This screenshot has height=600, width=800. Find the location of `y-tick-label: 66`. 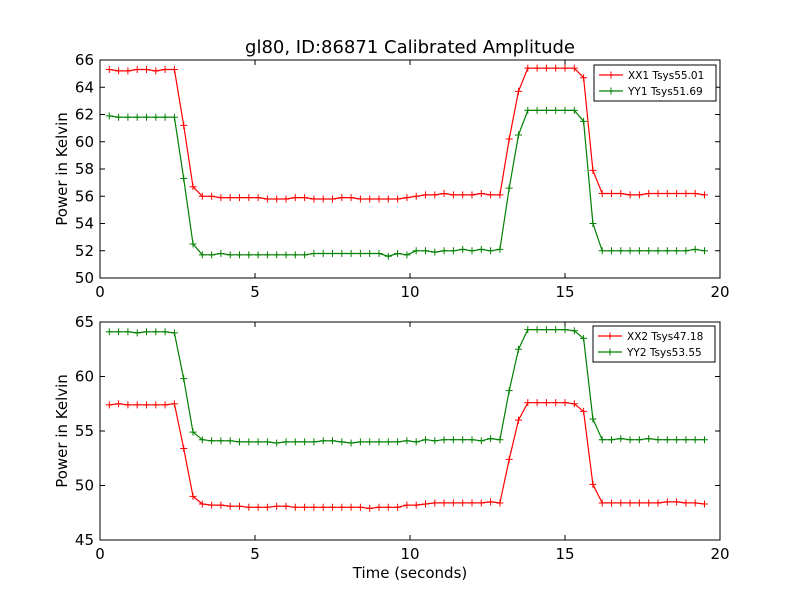

y-tick-label: 66 is located at coordinates (84, 60).